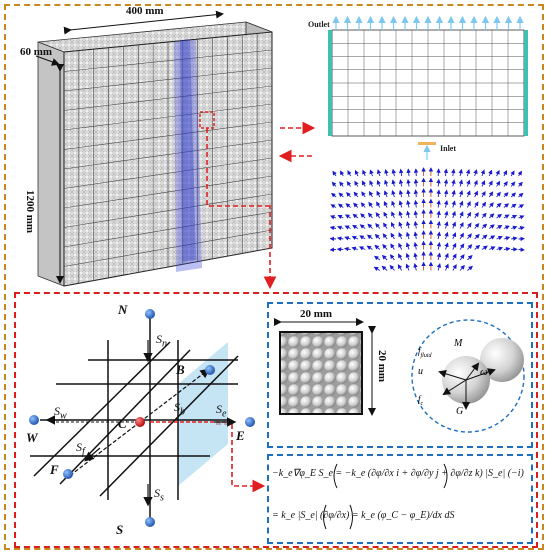  What do you see at coordinates (150, 522) in the screenshot?
I see `node-S` at bounding box center [150, 522].